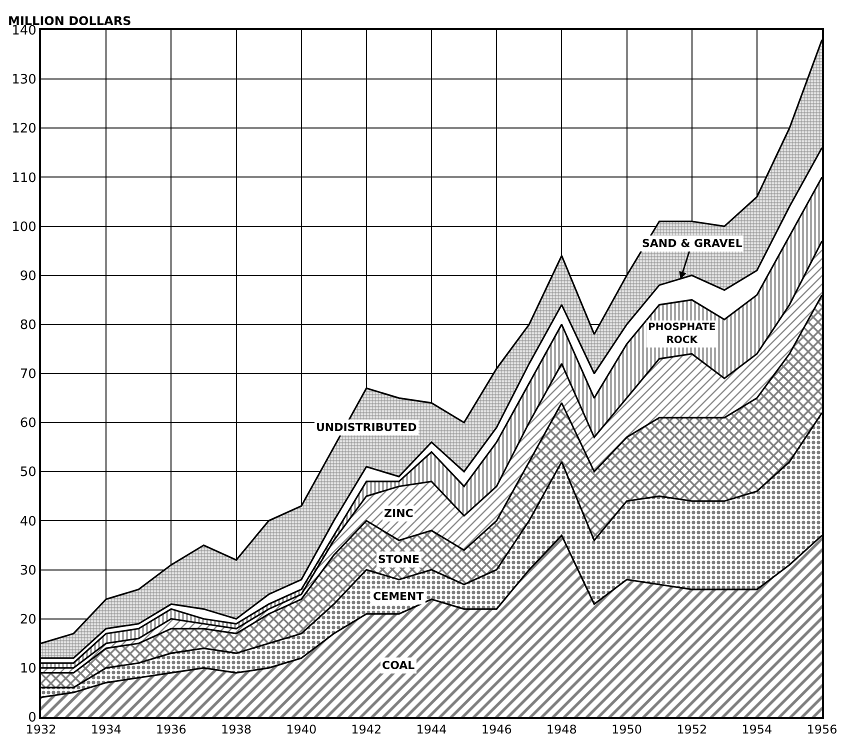  I want to click on series-label: UNDISTRIBUTED, so click(366, 427).